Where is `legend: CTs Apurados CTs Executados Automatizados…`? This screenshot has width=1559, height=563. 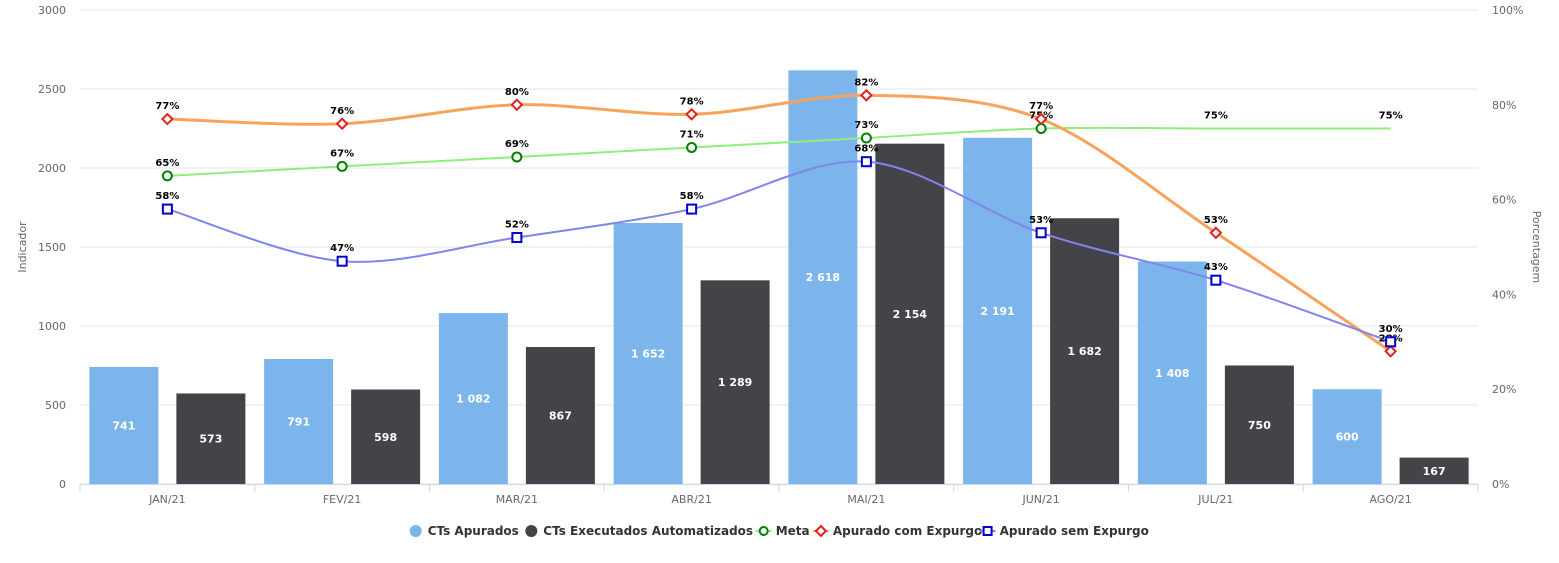 legend: CTs Apurados CTs Executados Automatizados… is located at coordinates (779, 531).